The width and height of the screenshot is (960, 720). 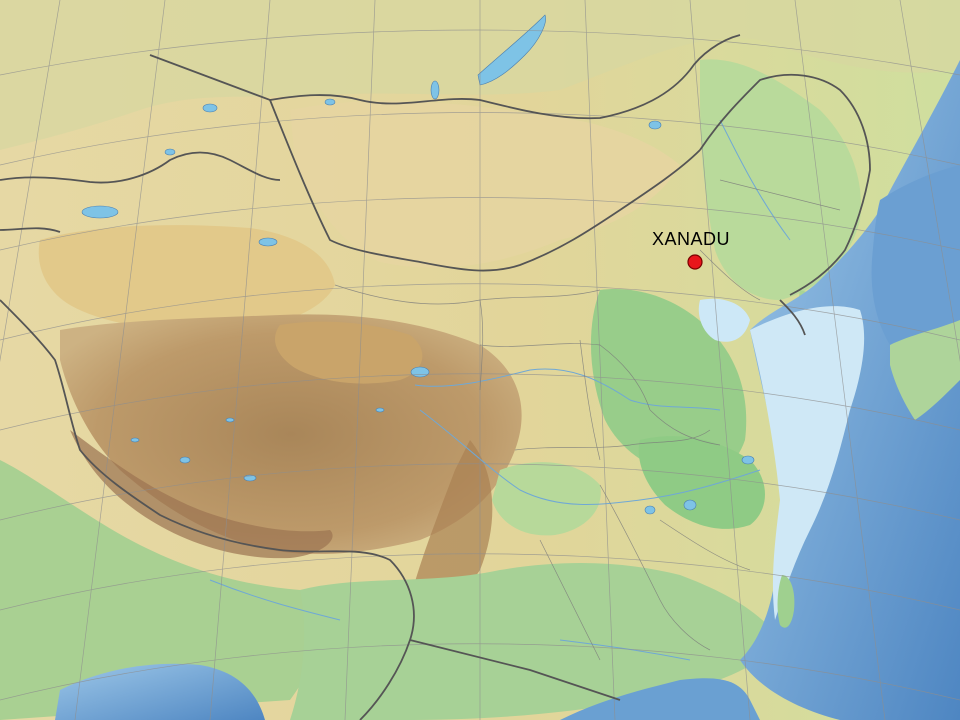 I want to click on japan, so click(x=925, y=370).